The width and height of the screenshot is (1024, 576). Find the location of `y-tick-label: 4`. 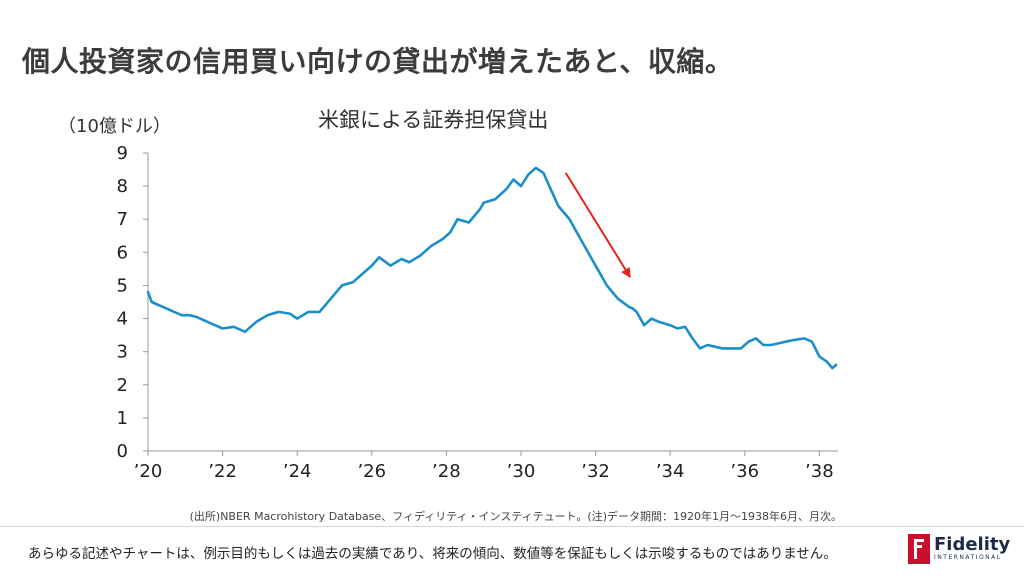

y-tick-label: 4 is located at coordinates (122, 319).